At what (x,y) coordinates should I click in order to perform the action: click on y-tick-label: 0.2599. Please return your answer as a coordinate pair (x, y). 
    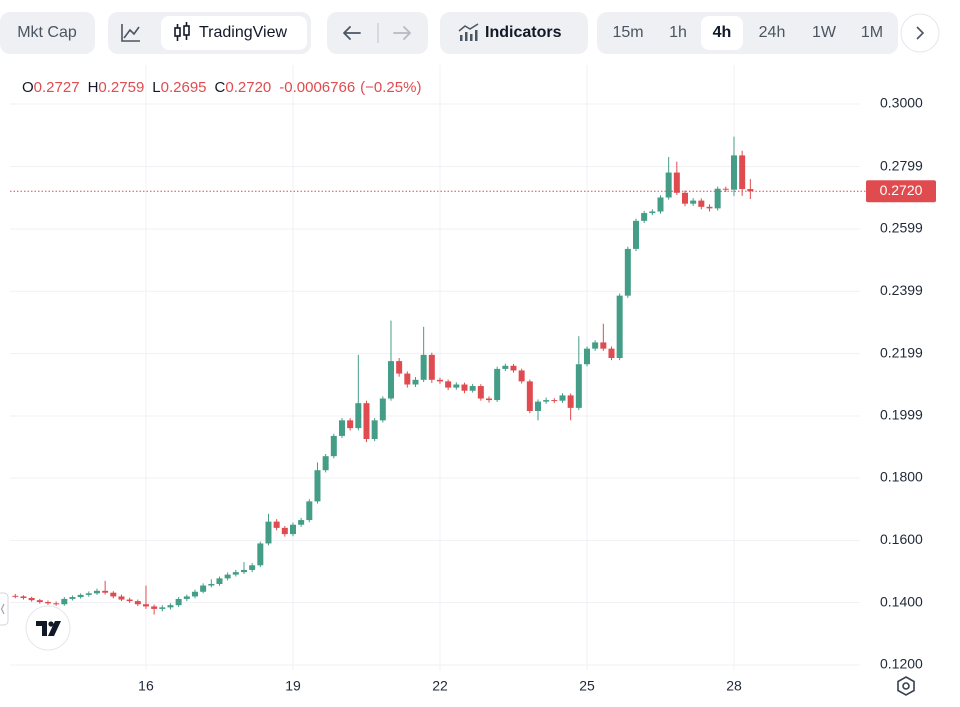
    Looking at the image, I should click on (901, 228).